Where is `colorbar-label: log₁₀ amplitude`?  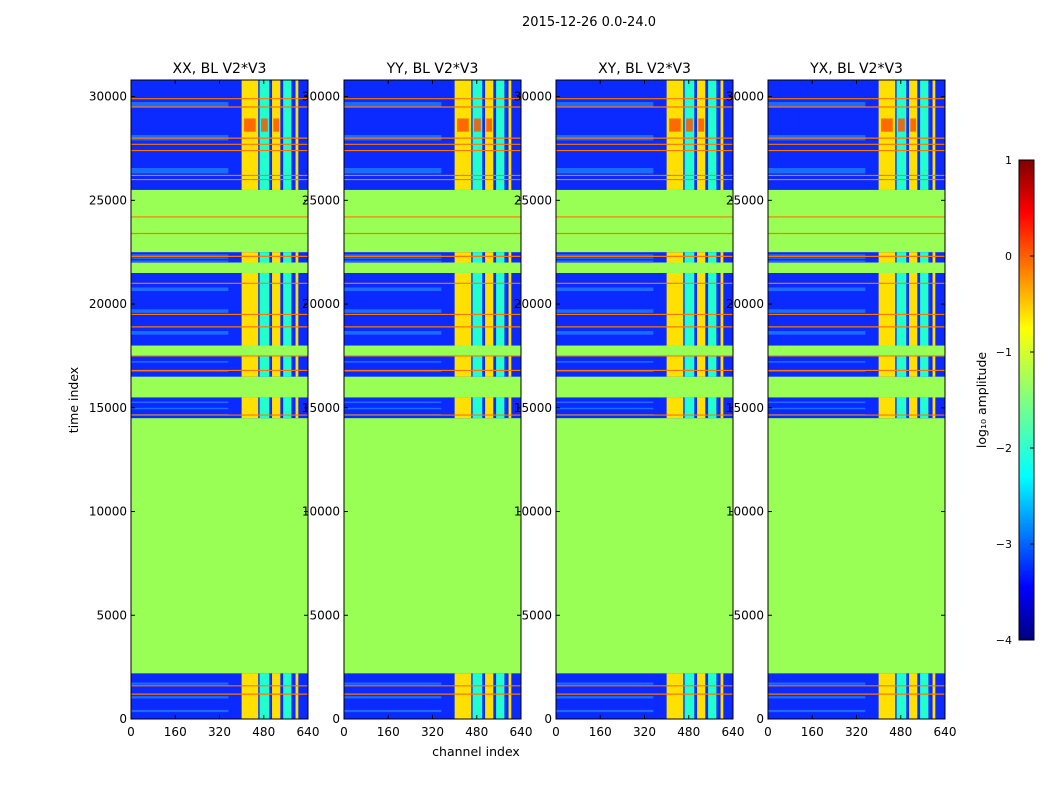 colorbar-label: log₁₀ amplitude is located at coordinates (981, 400).